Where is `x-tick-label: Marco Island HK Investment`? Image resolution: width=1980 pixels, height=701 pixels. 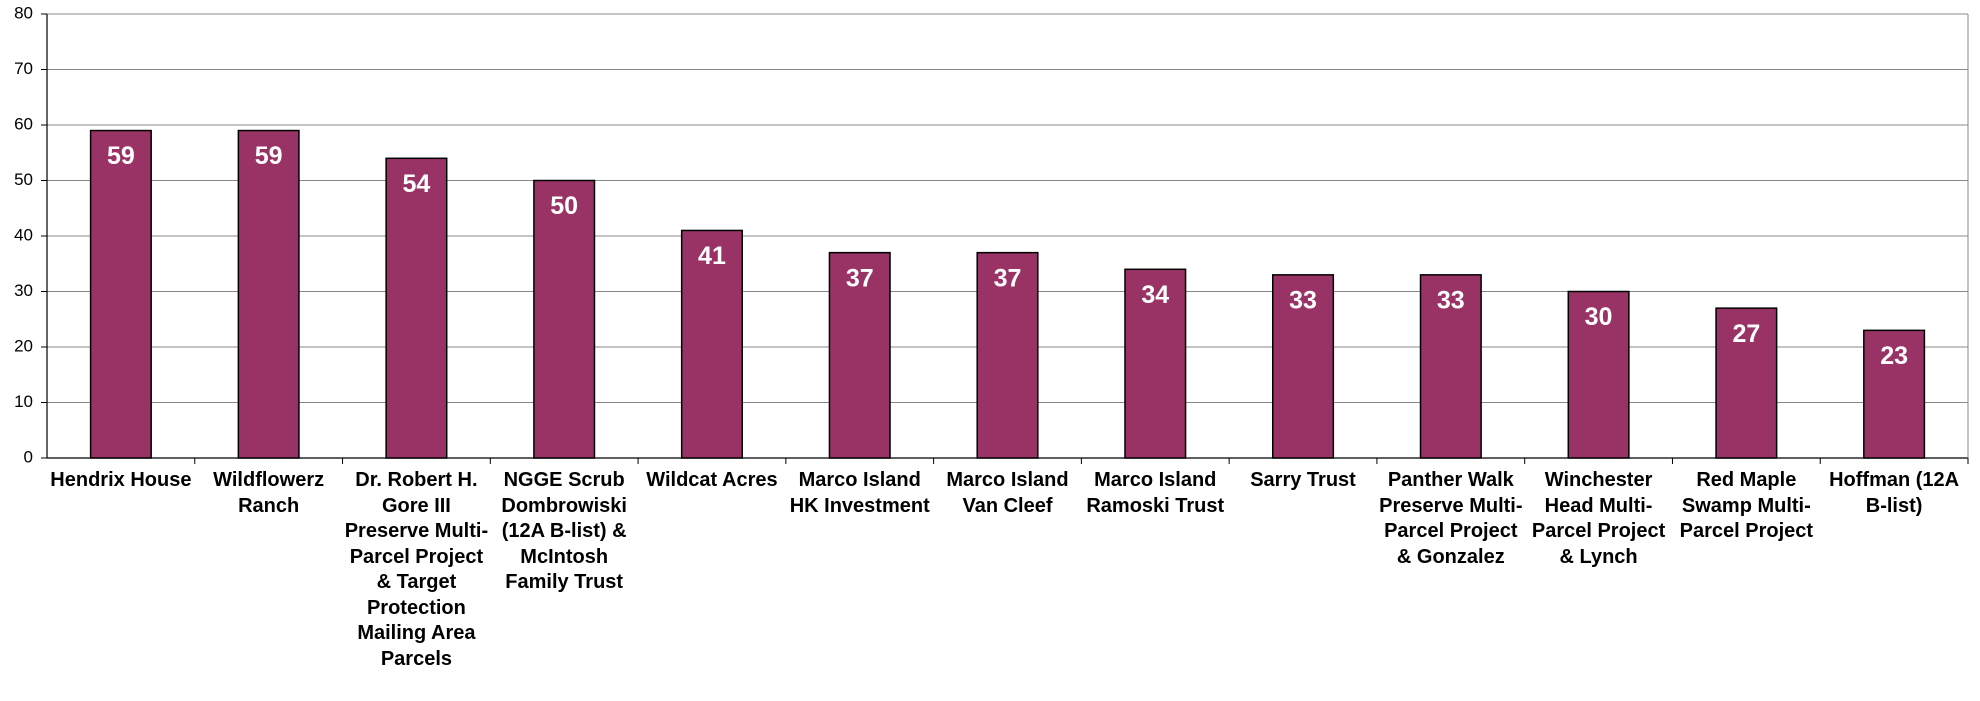
x-tick-label: Marco Island HK Investment is located at coordinates (859, 493).